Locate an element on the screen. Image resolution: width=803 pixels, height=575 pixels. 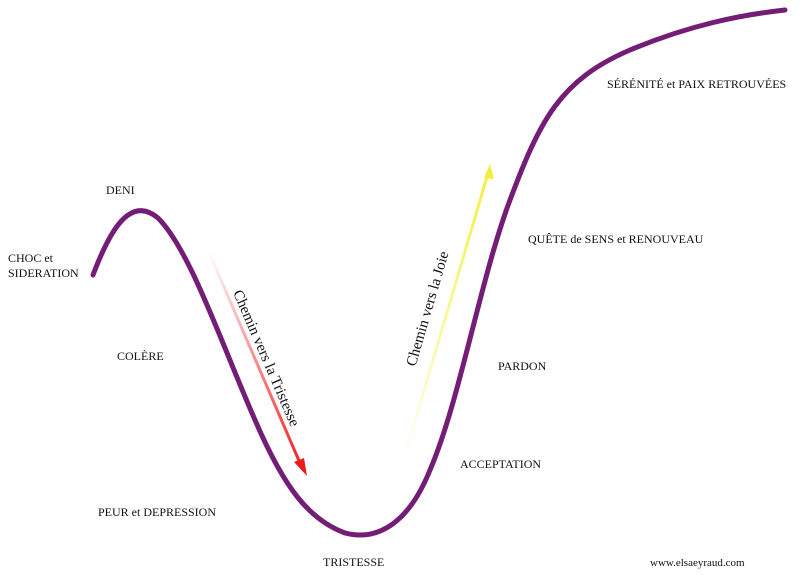
sadness-arrow is located at coordinates (255, 360).